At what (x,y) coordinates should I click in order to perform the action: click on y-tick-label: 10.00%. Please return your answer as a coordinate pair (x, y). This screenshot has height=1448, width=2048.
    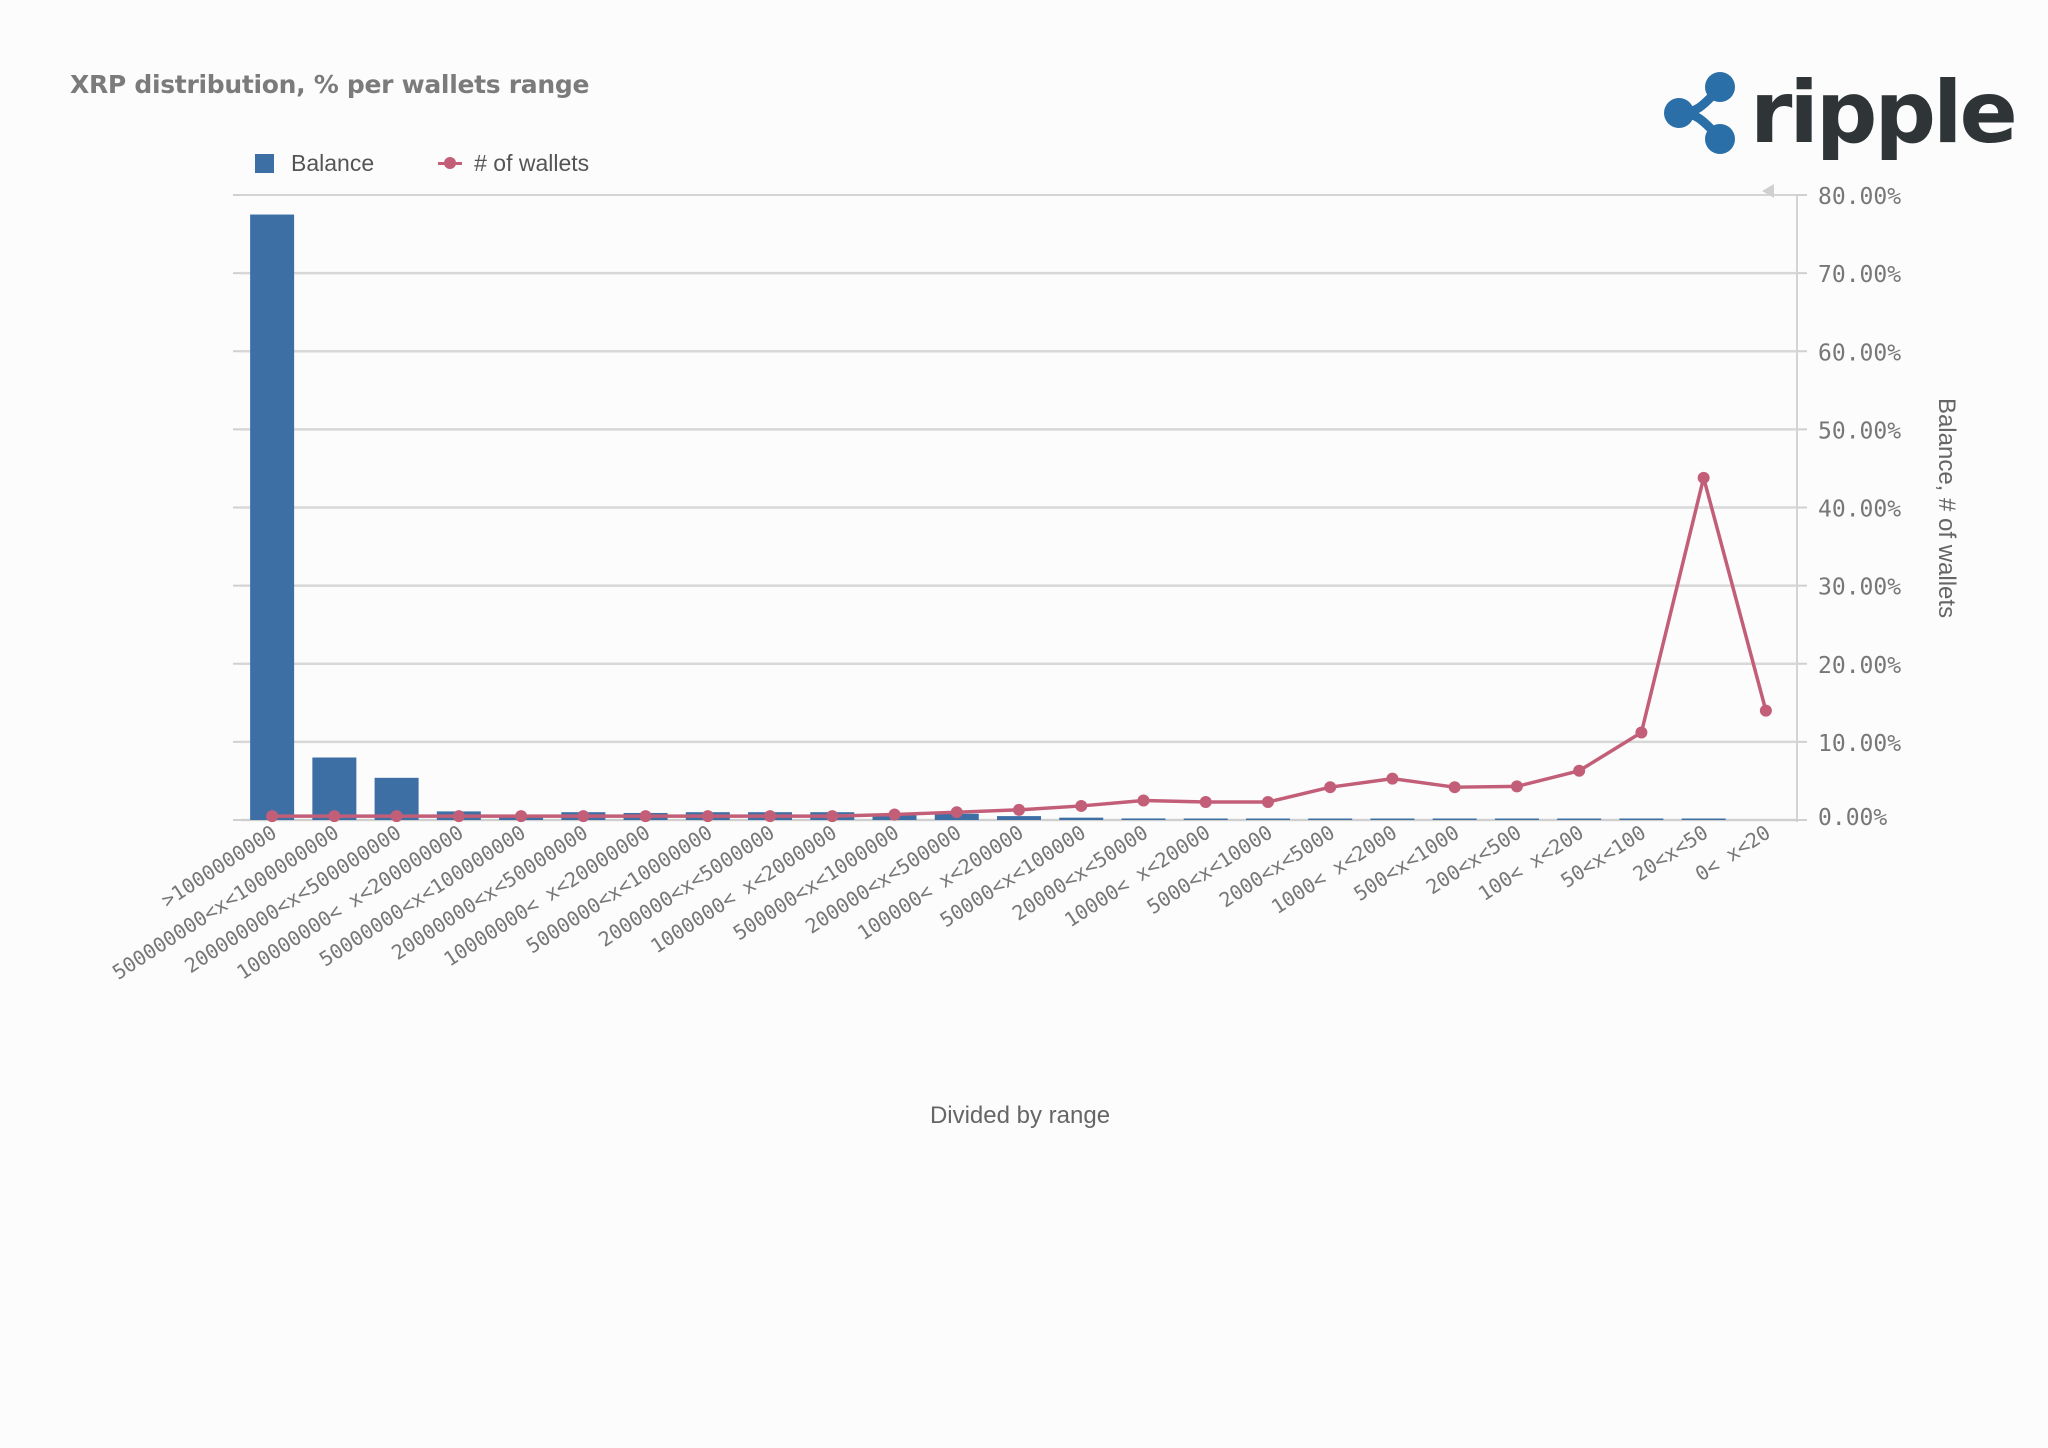
    Looking at the image, I should click on (1859, 744).